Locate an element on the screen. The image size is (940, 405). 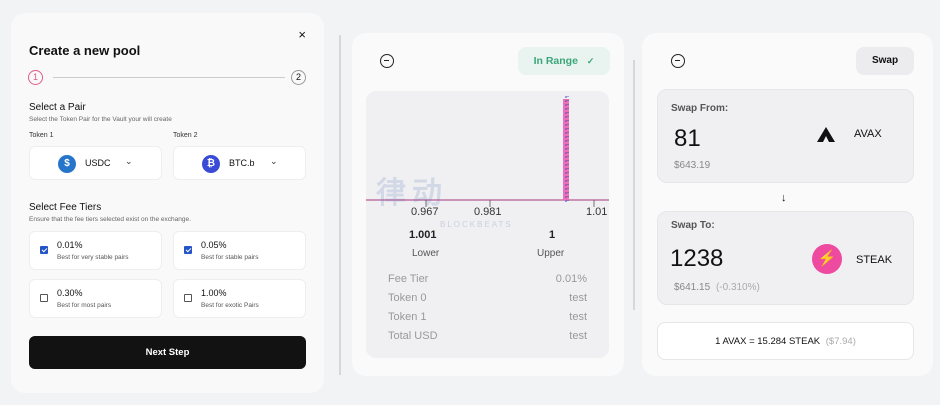
lower-value: 1.001 is located at coordinates (423, 235).